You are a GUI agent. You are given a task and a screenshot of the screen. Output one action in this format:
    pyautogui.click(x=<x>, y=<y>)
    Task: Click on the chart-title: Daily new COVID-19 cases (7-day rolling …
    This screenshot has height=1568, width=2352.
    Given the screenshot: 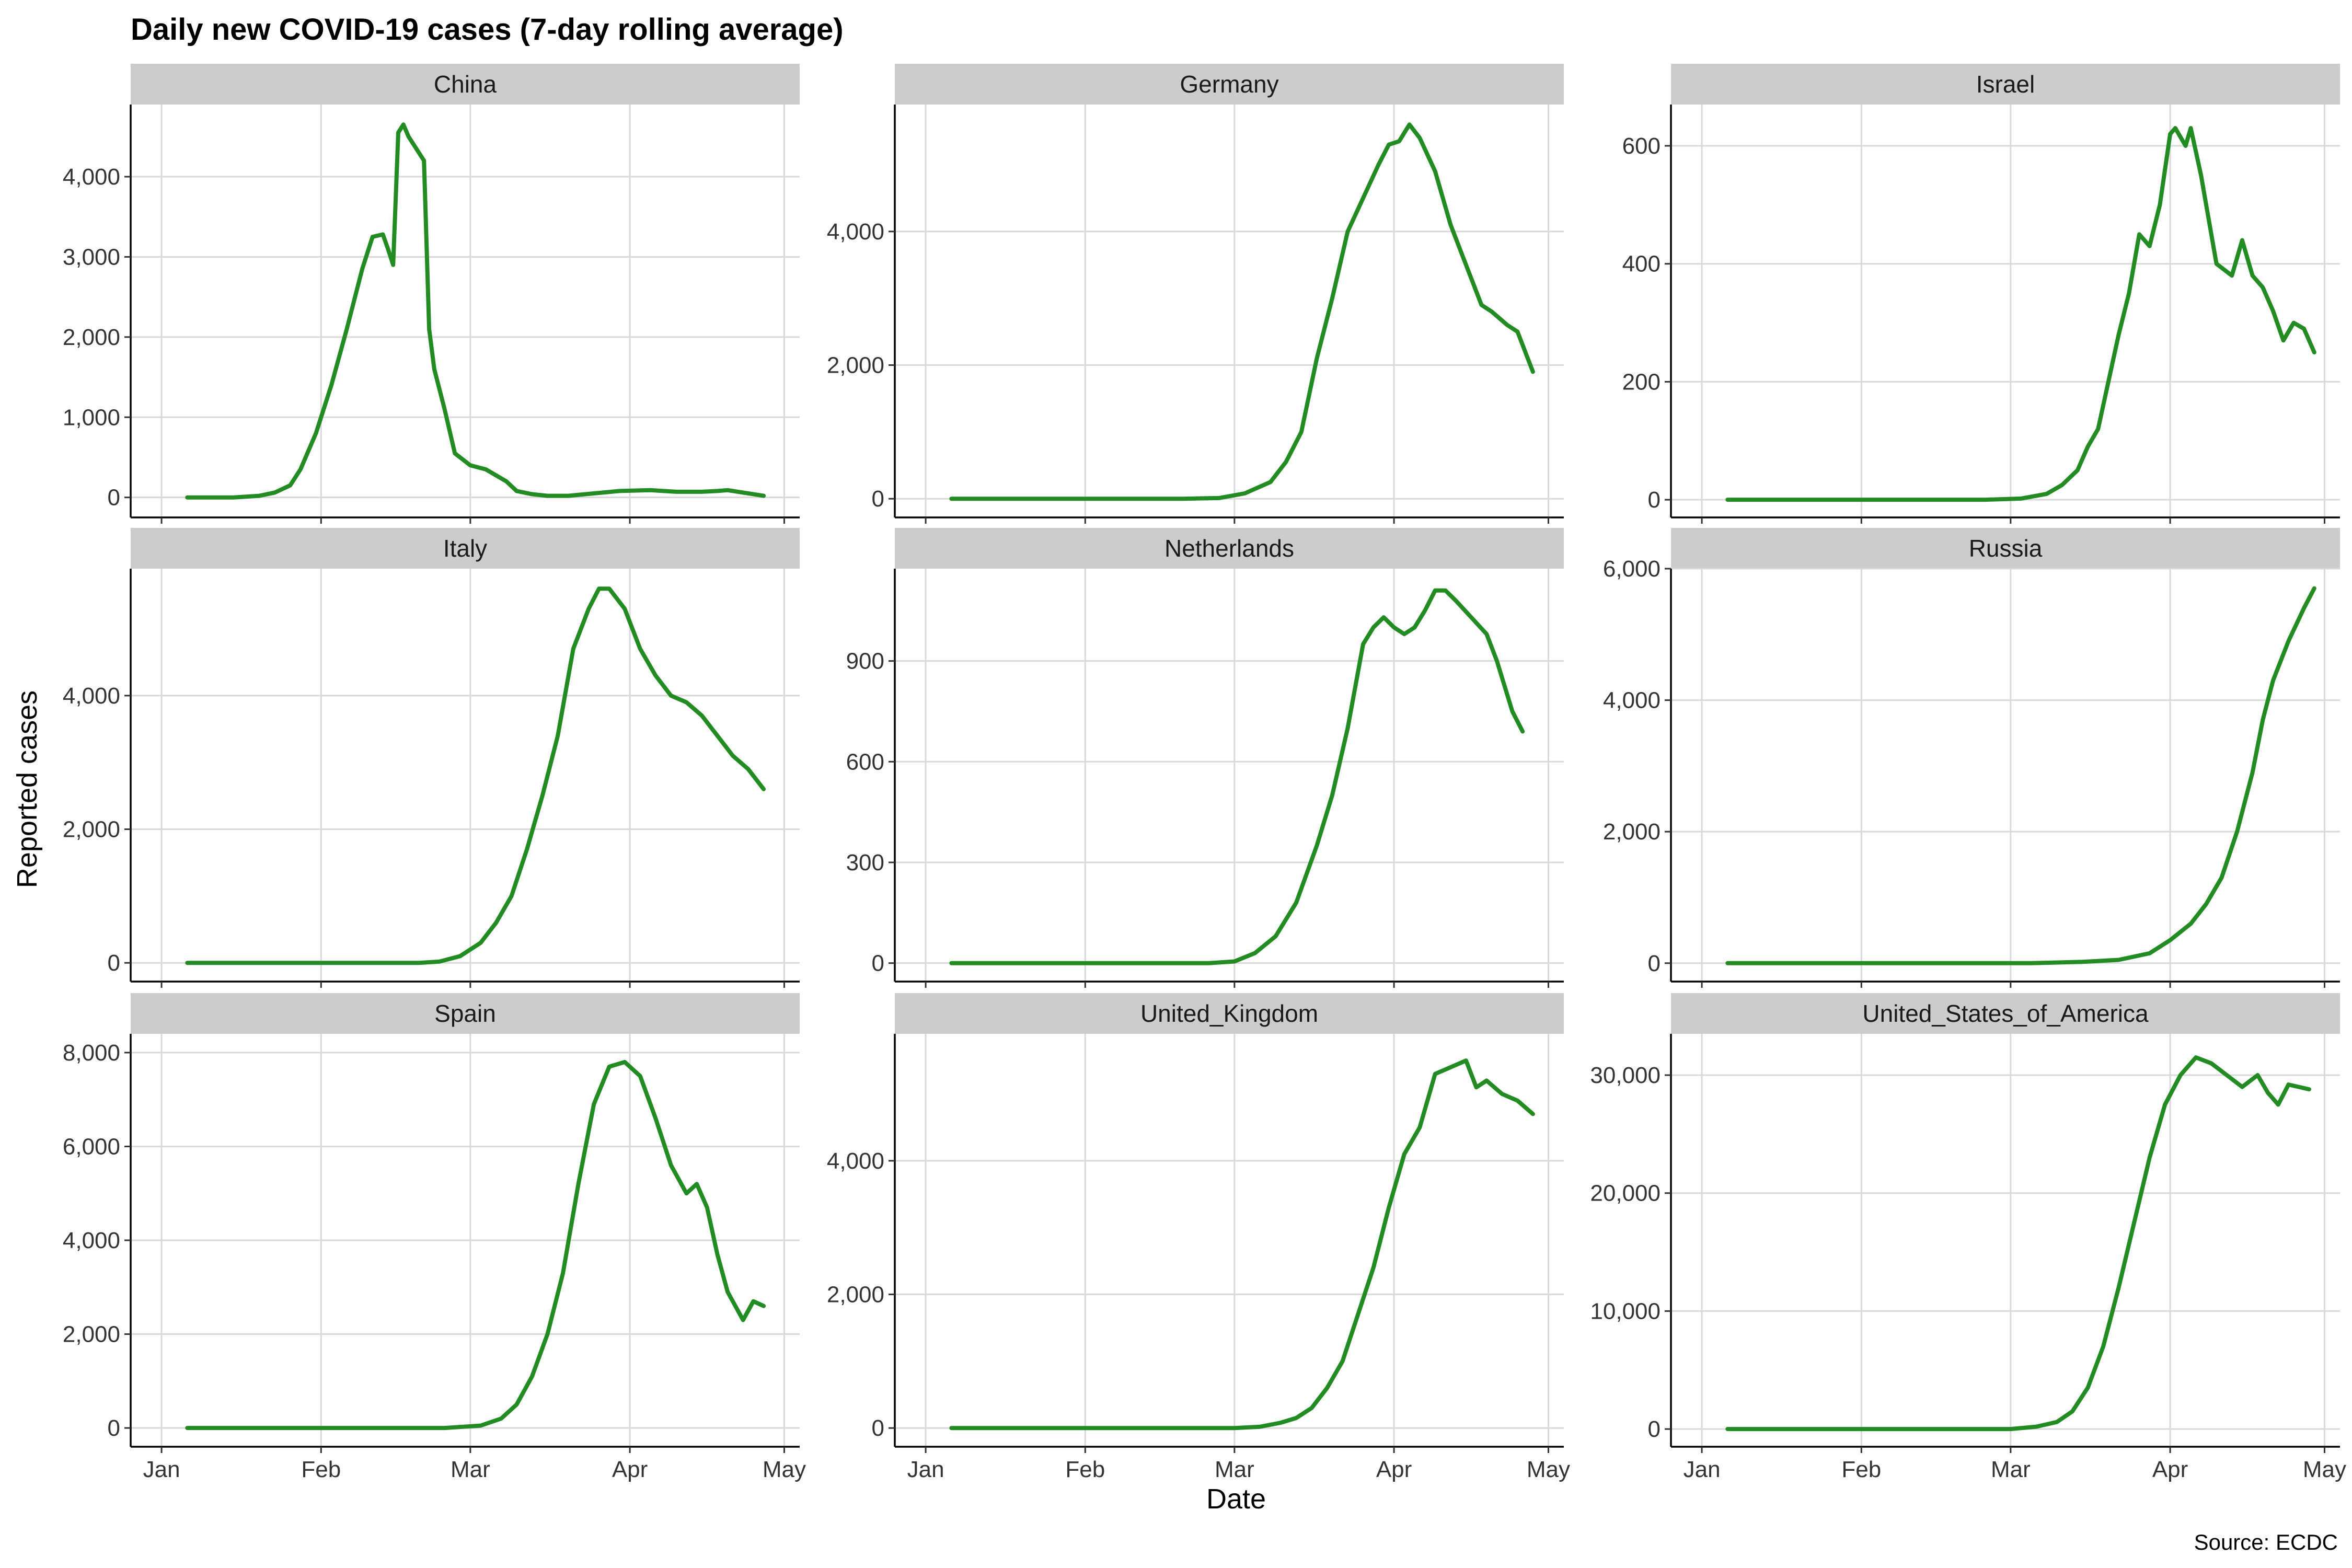 What is the action you would take?
    pyautogui.click(x=487, y=30)
    